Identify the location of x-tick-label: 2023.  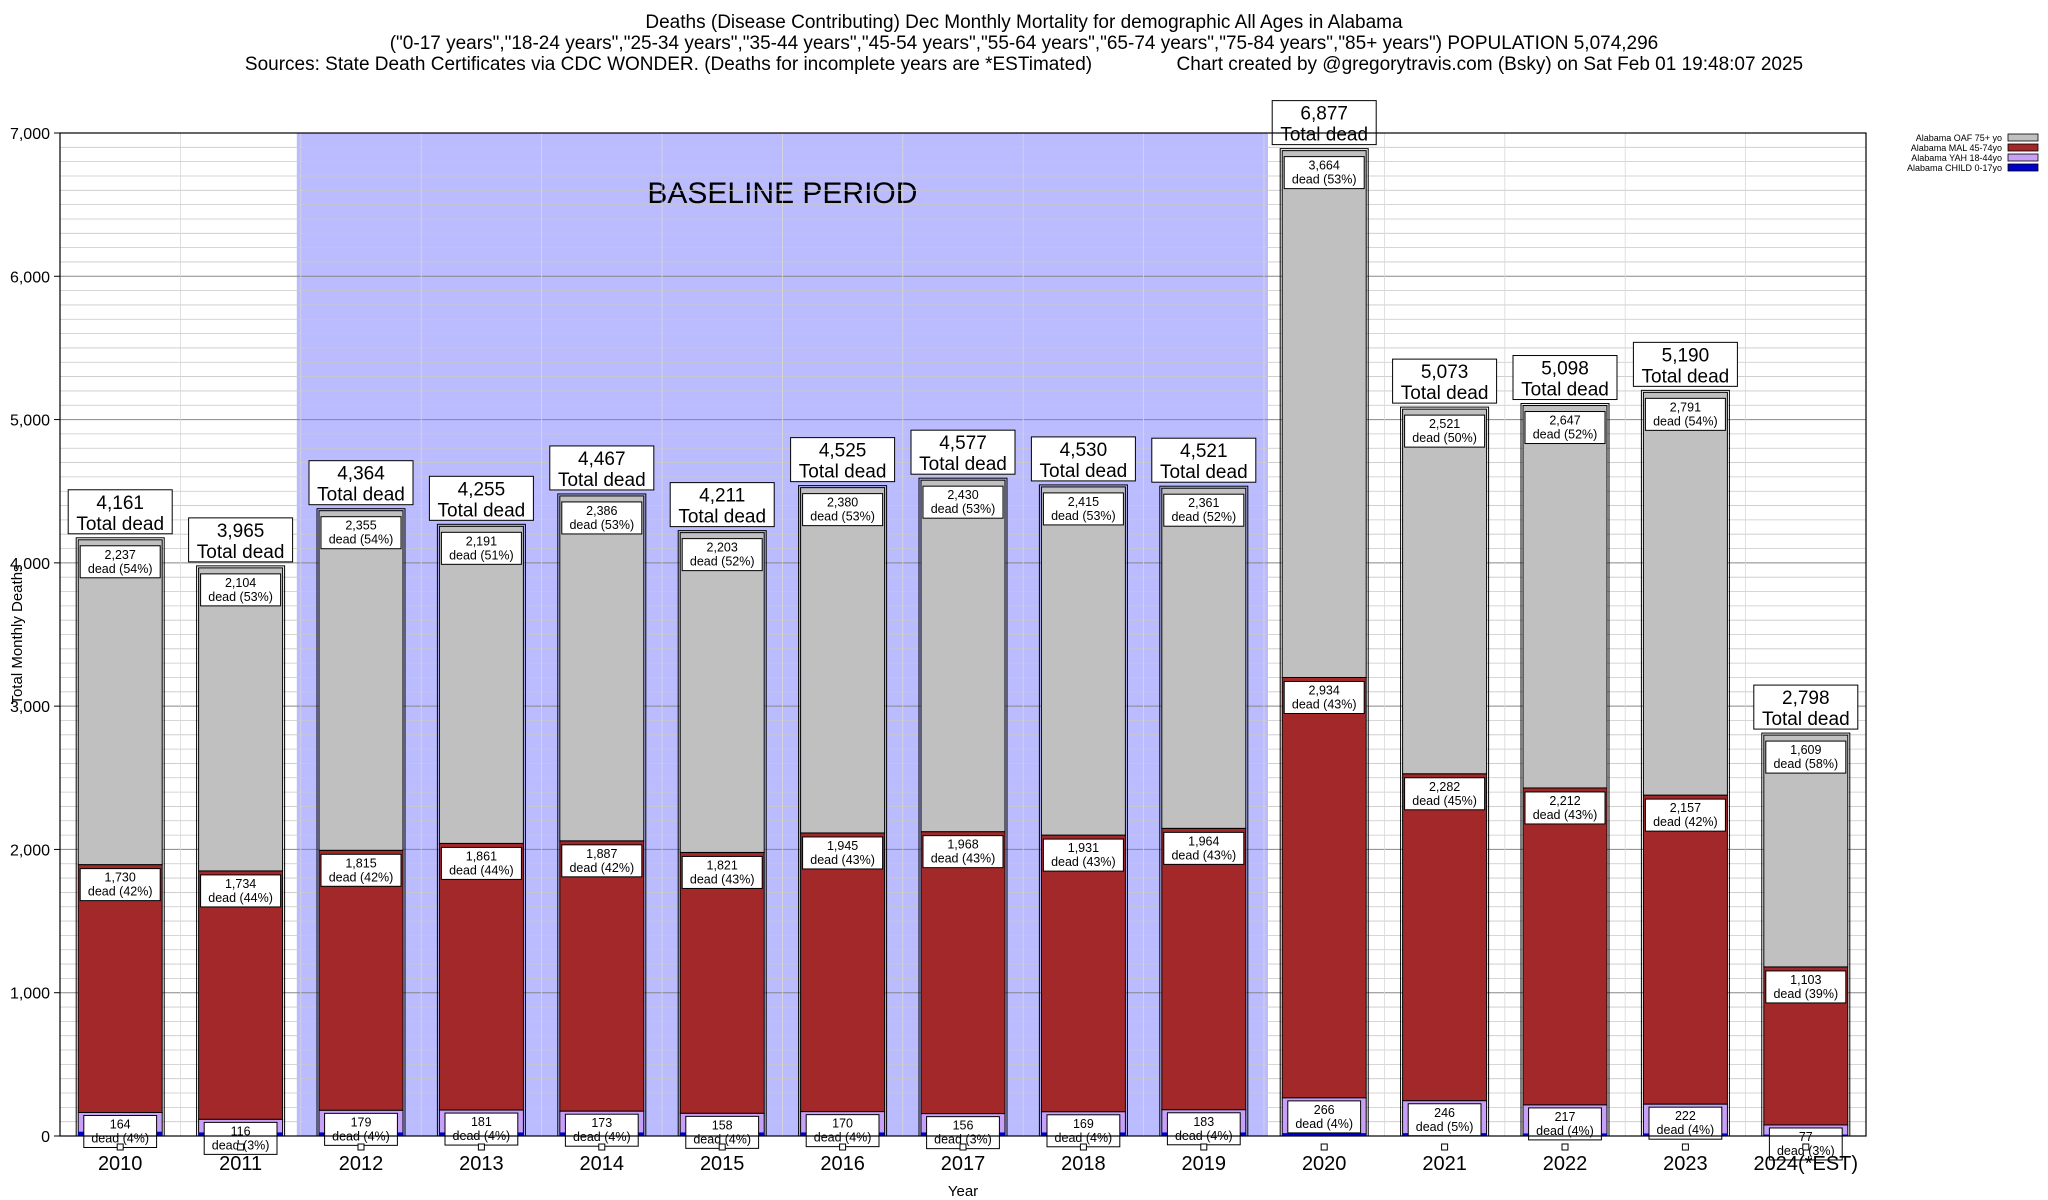
(1685, 1164).